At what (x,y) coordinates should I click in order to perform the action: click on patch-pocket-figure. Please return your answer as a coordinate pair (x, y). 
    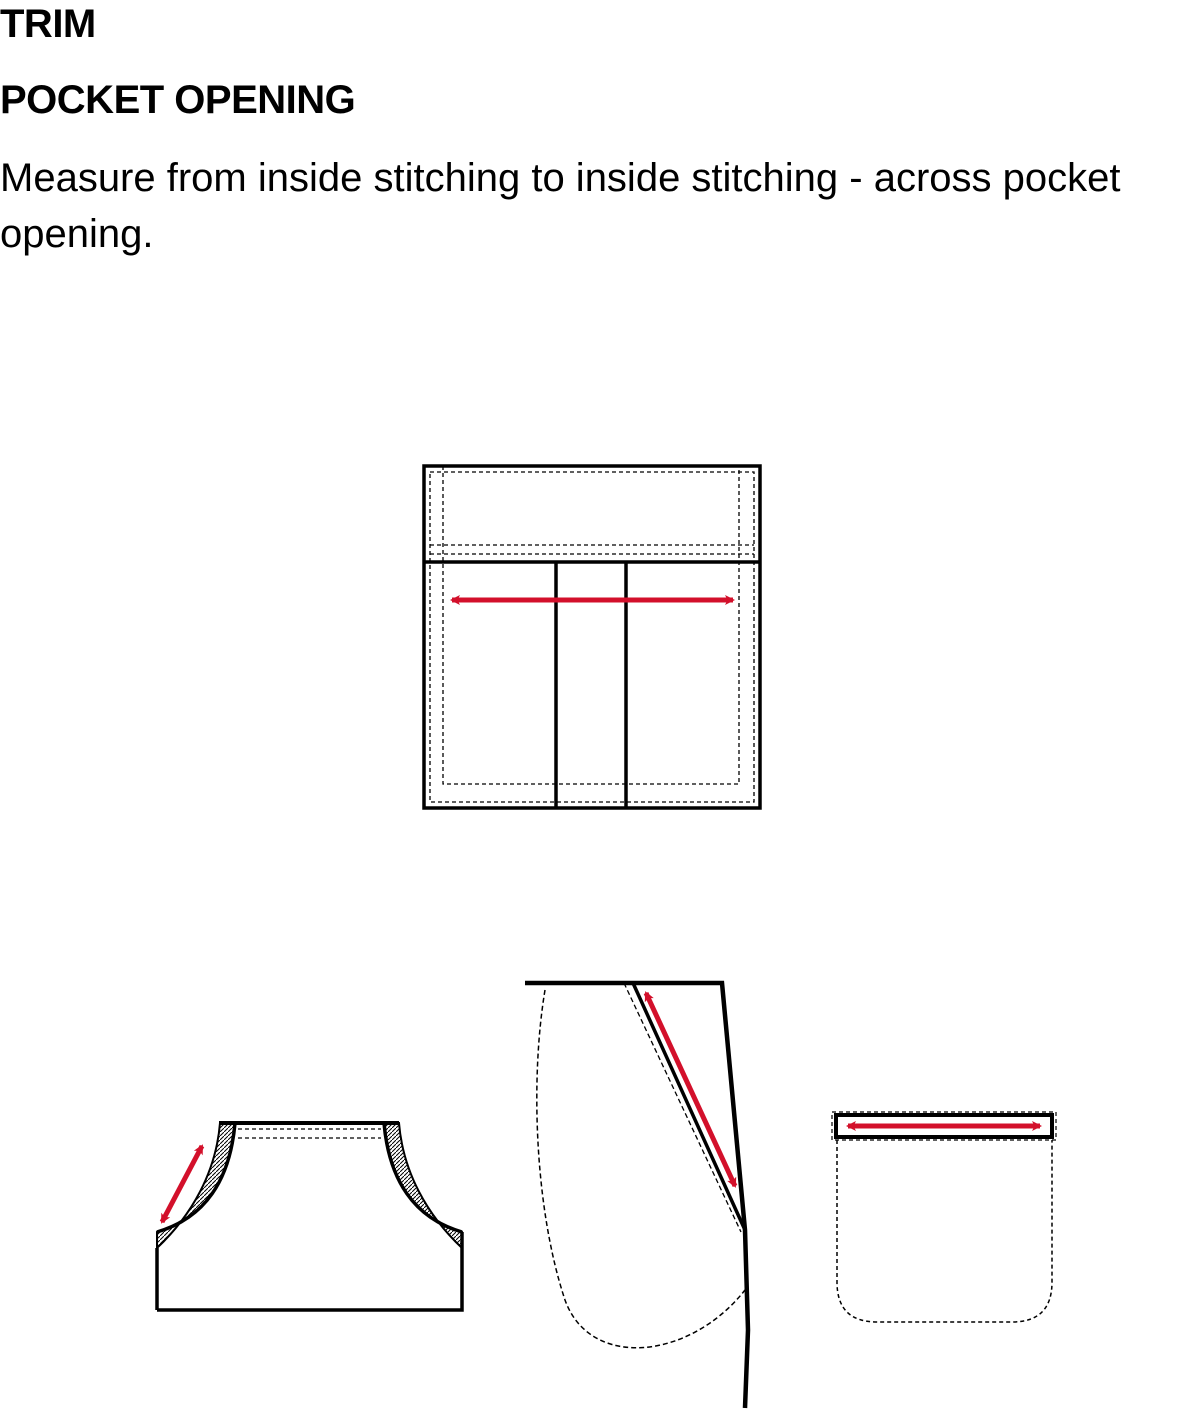
    Looking at the image, I should click on (592, 637).